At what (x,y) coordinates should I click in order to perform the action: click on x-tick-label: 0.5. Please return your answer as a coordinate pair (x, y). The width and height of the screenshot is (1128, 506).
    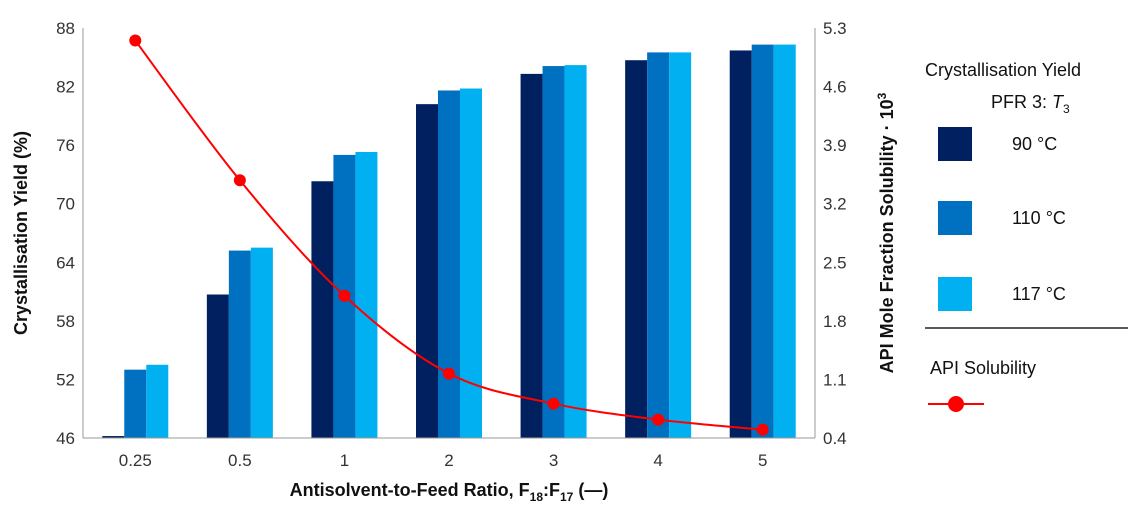
    Looking at the image, I should click on (240, 460).